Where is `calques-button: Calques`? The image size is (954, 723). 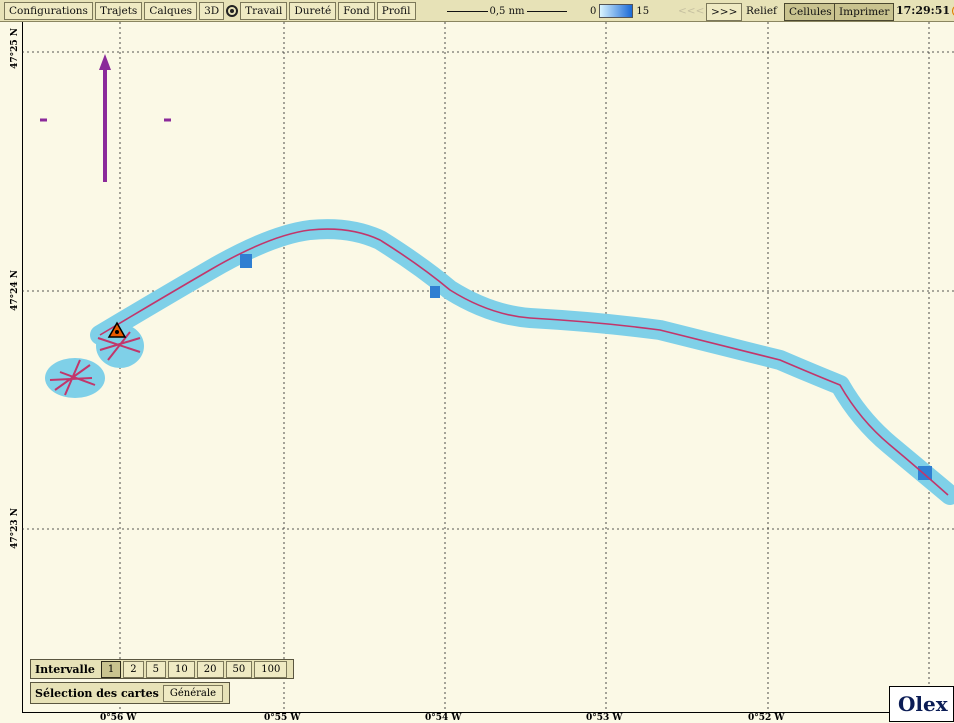 calques-button: Calques is located at coordinates (171, 10).